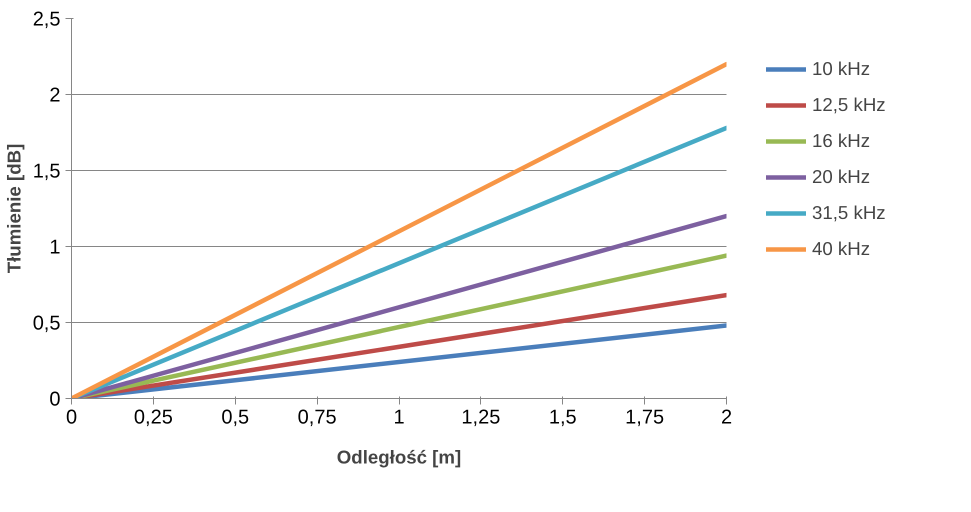 This screenshot has height=512, width=971. I want to click on legend-label: 31,5 kHz, so click(849, 213).